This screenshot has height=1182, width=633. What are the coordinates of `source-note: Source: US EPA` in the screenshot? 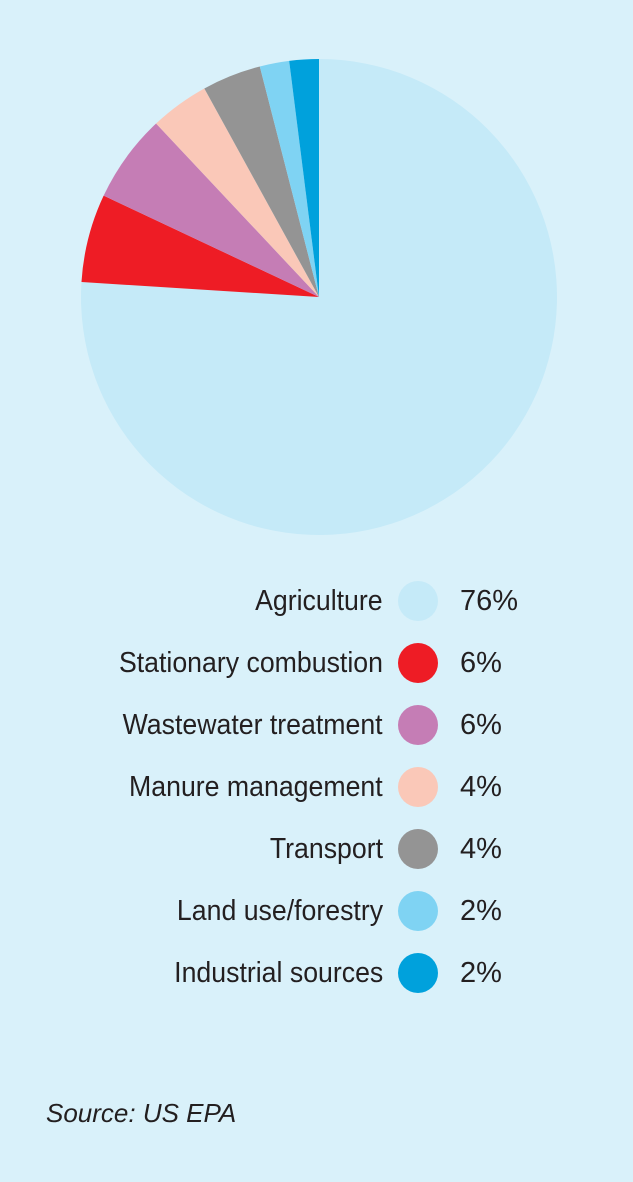 It's located at (141, 1113).